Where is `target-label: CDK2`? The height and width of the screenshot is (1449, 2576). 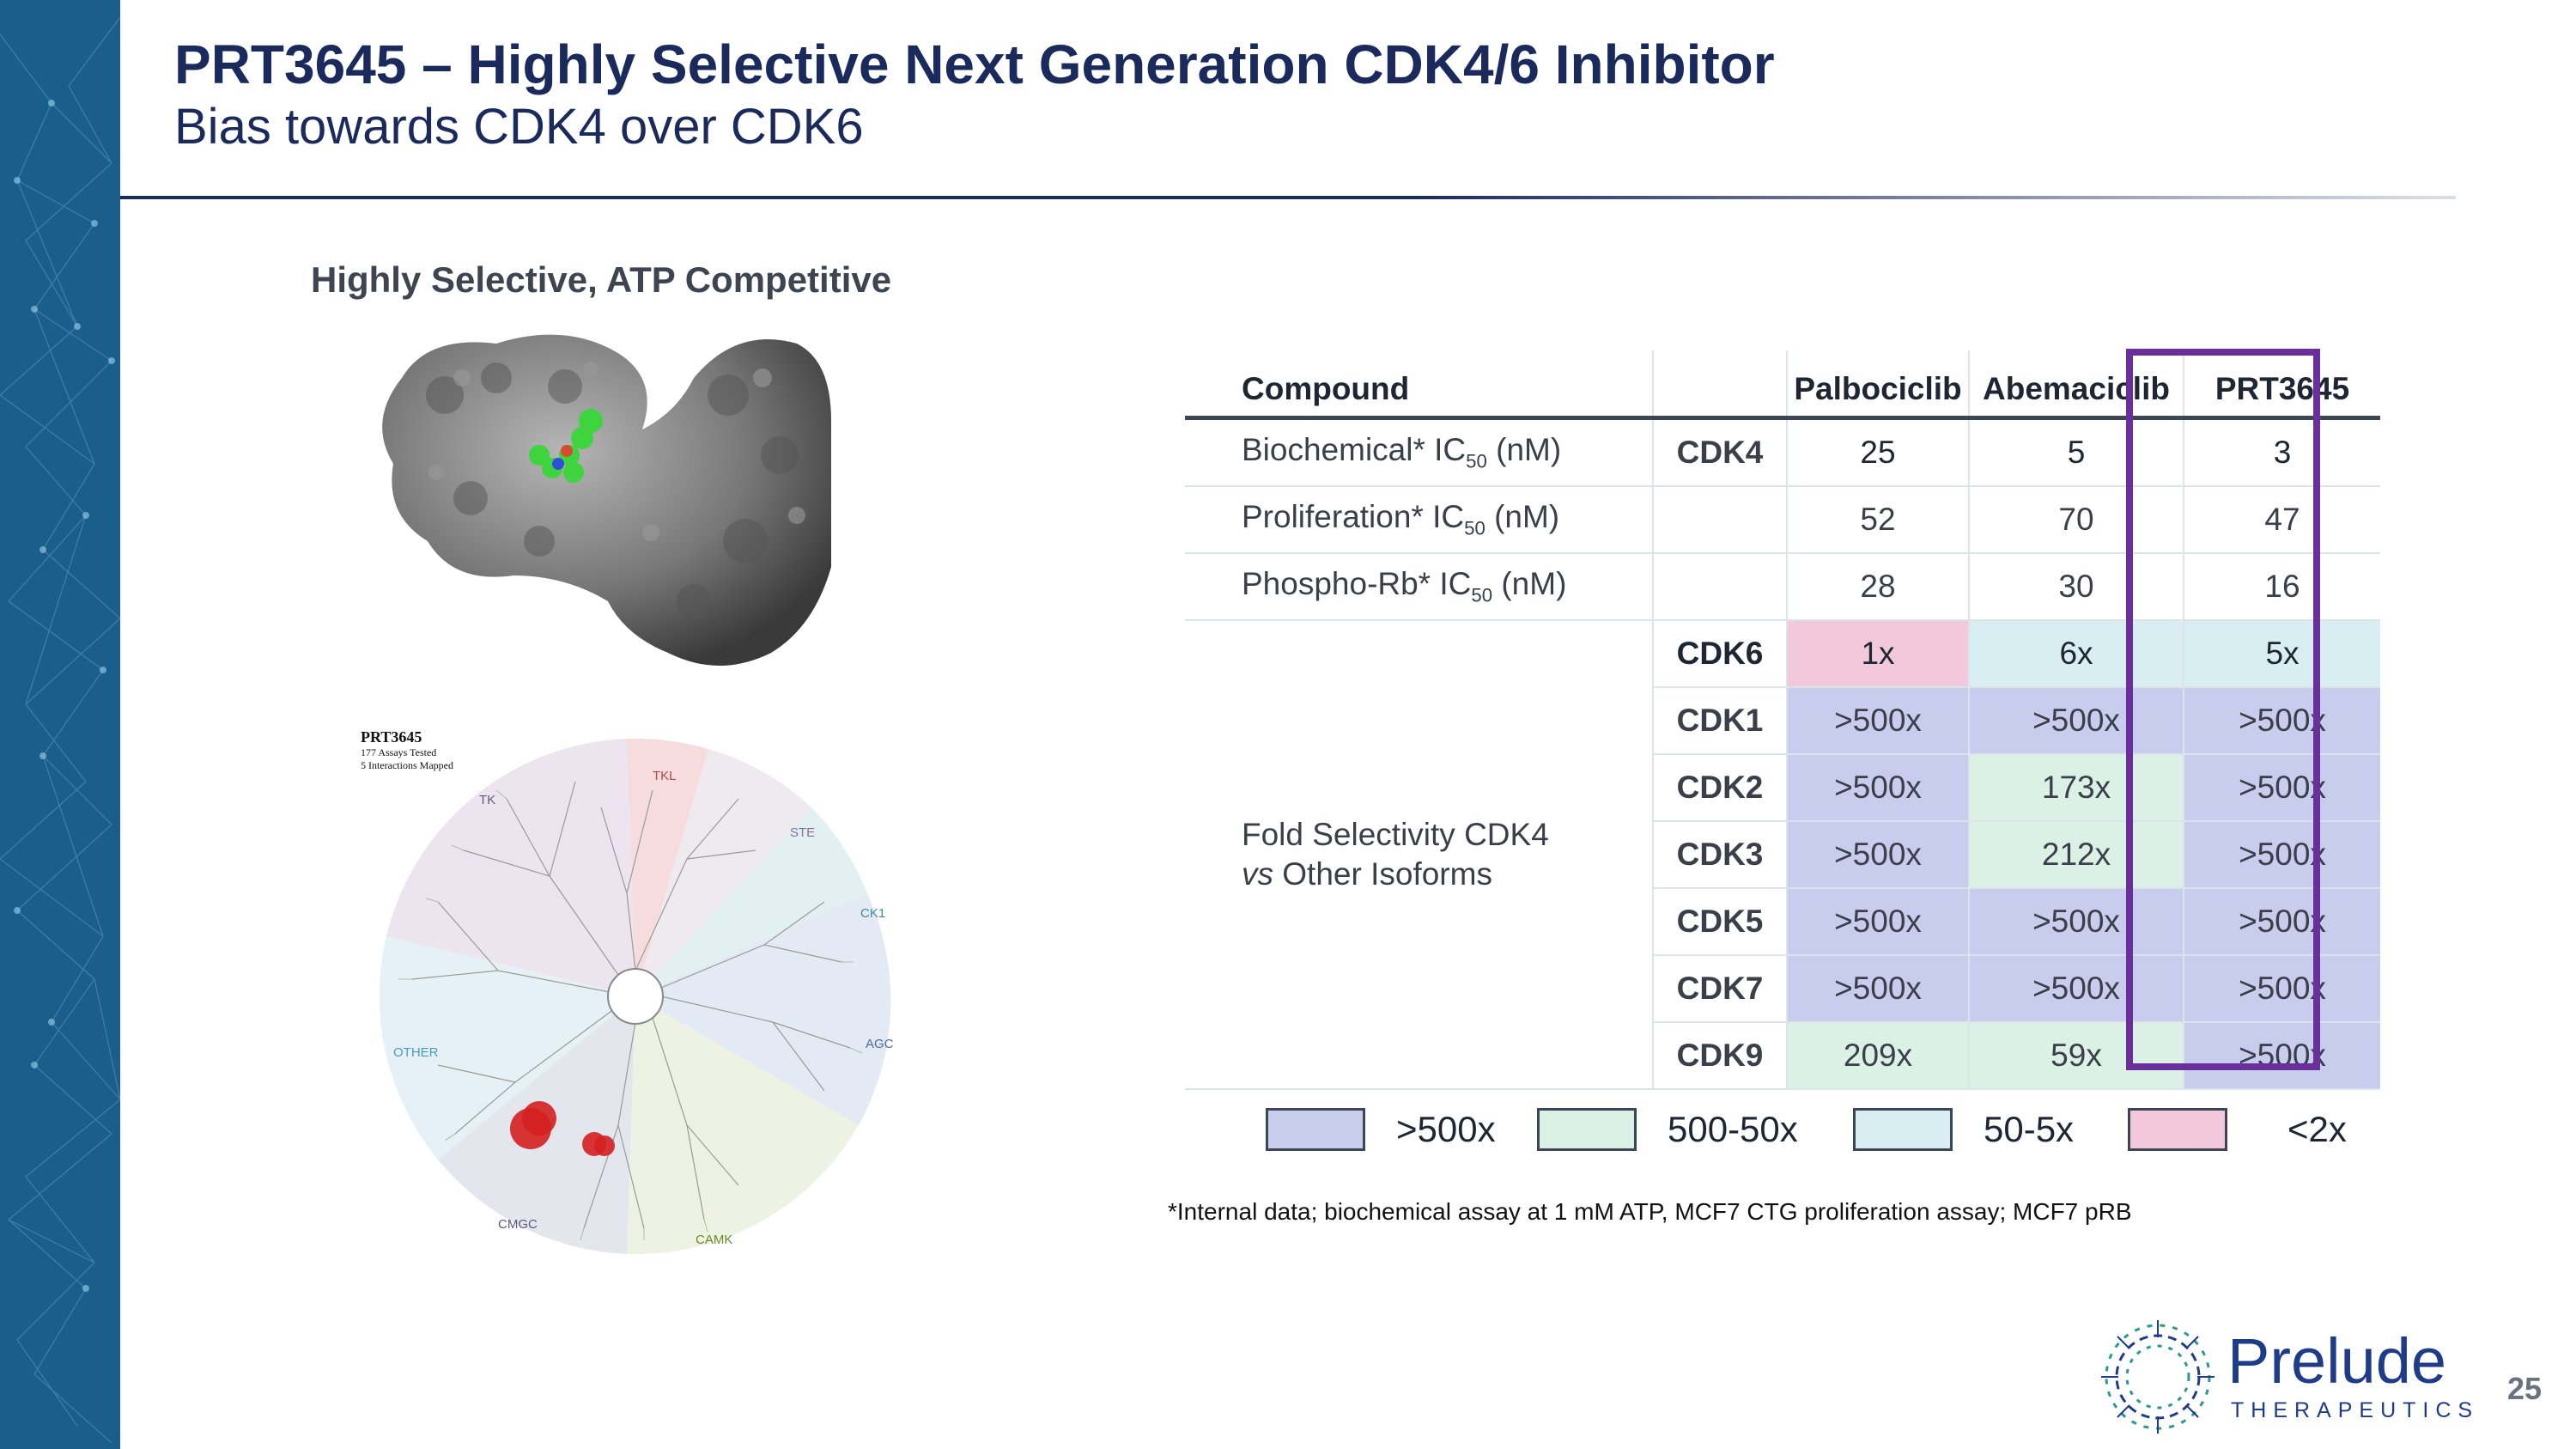 target-label: CDK2 is located at coordinates (1719, 788).